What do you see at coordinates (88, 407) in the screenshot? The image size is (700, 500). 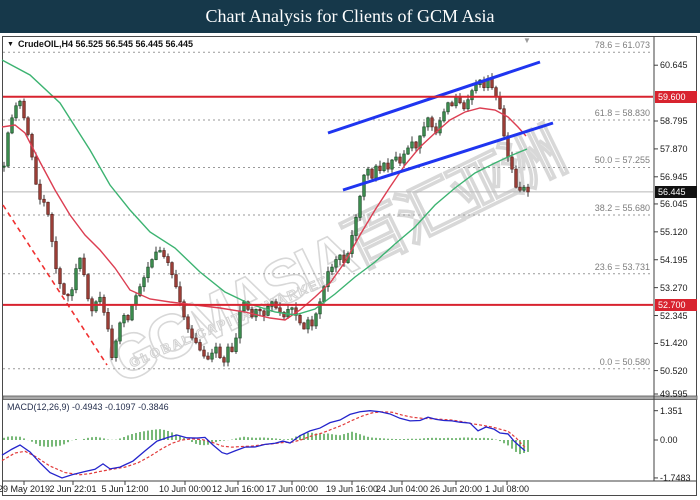 I see `macd-indicator-label: MACD(12,26,9) -0.4943 -0.1097 -0.3846` at bounding box center [88, 407].